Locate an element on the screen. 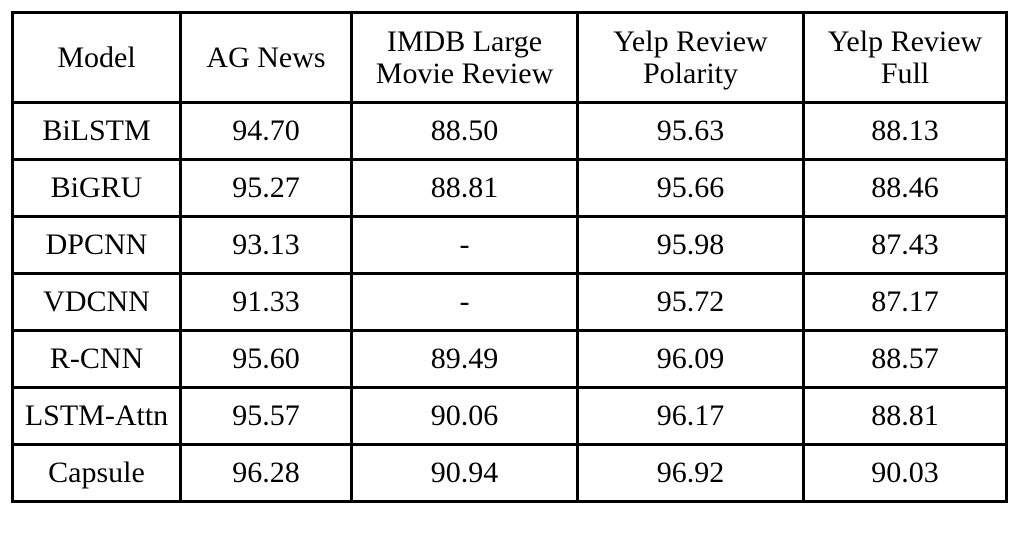 The width and height of the screenshot is (1021, 543). cell-model: BiGRU is located at coordinates (96, 188).